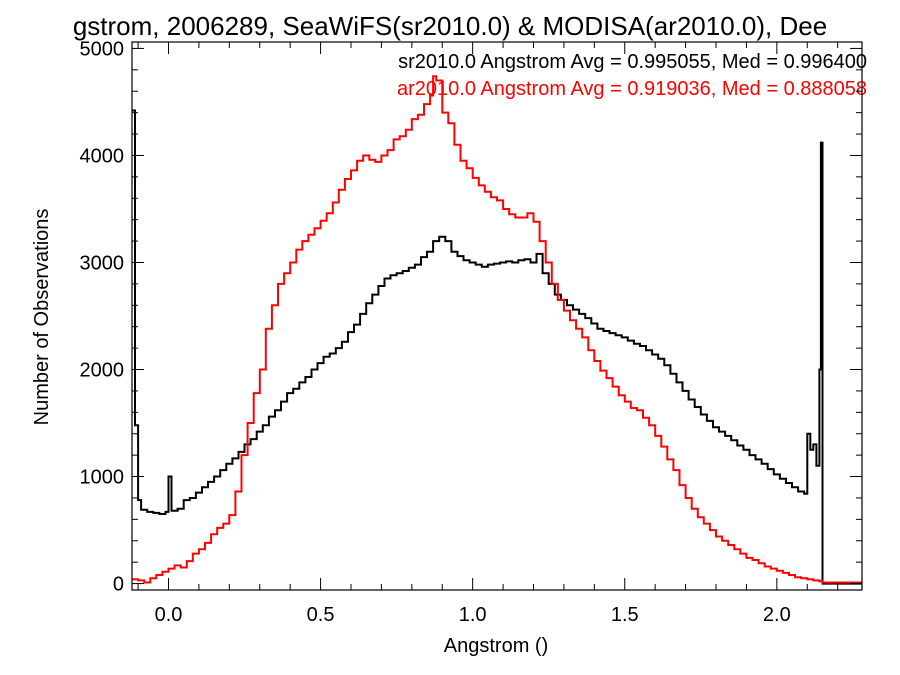  Describe the element at coordinates (169, 615) in the screenshot. I see `x-tick-label: 0.0` at that location.